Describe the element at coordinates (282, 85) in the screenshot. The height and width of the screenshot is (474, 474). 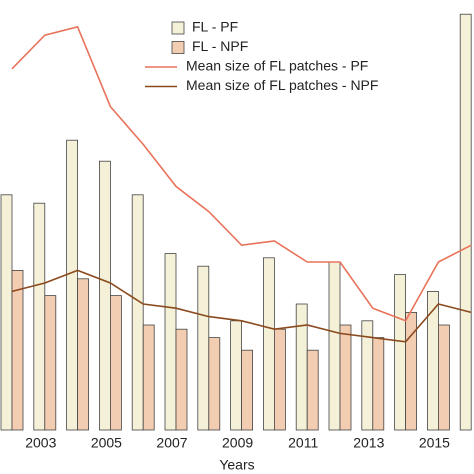
I see `legend-label: Mean size of FL patches - NPF` at that location.